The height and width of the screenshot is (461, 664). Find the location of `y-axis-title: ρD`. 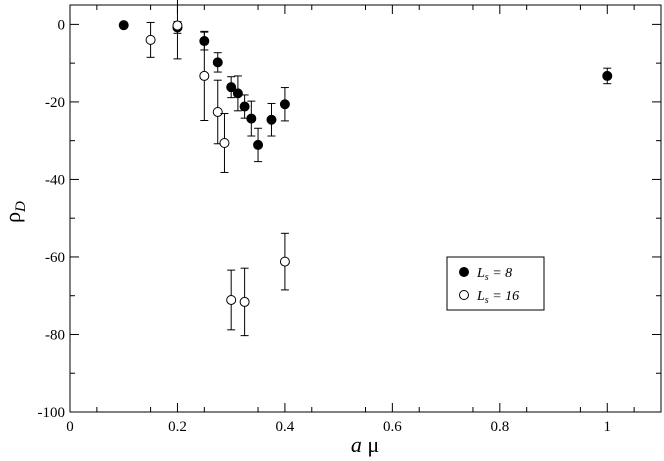

y-axis-title: ρD is located at coordinates (14, 212).